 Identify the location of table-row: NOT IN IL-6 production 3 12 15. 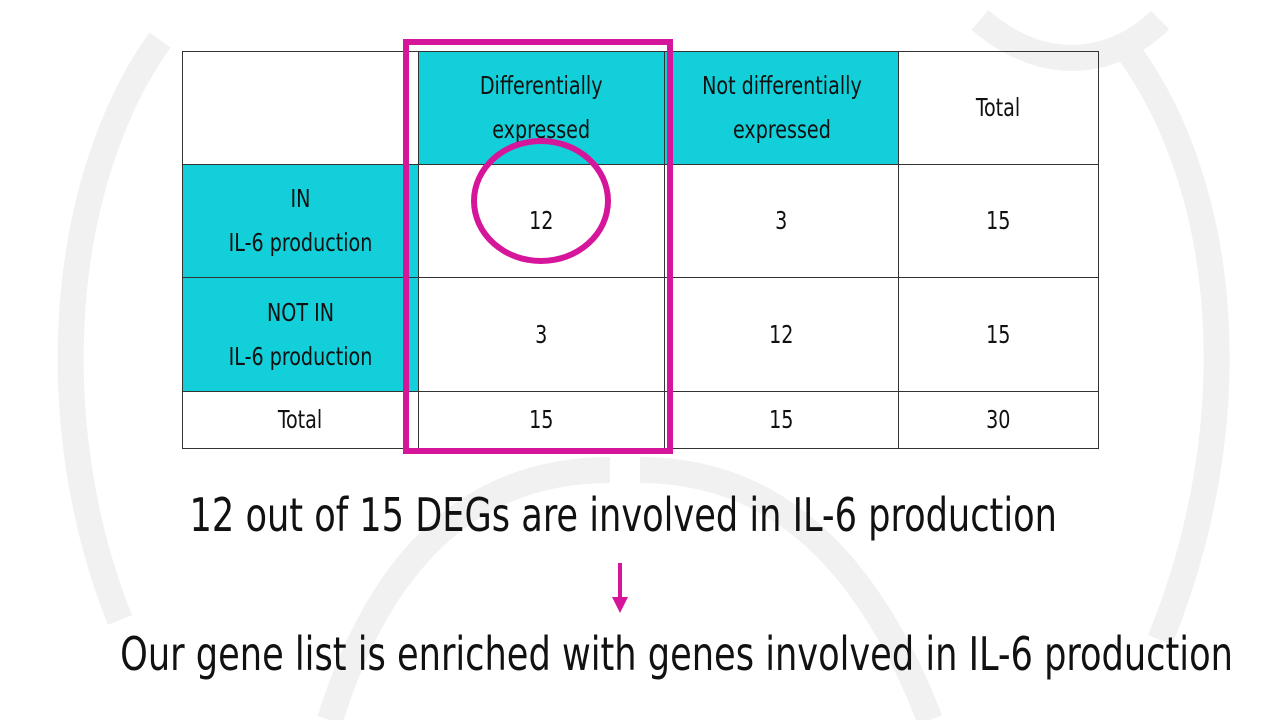
(640, 334).